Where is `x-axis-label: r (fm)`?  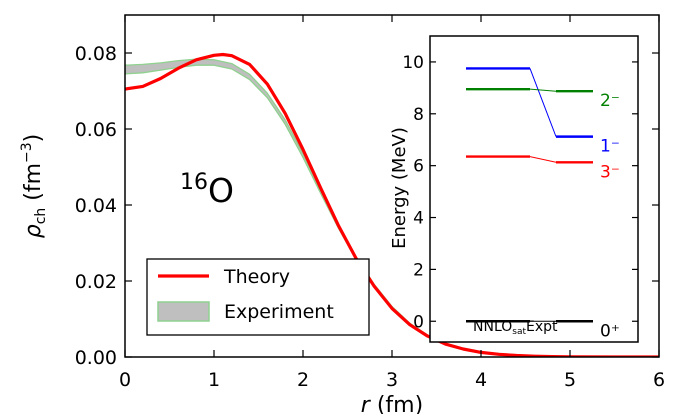
x-axis-label: r (fm) is located at coordinates (392, 403).